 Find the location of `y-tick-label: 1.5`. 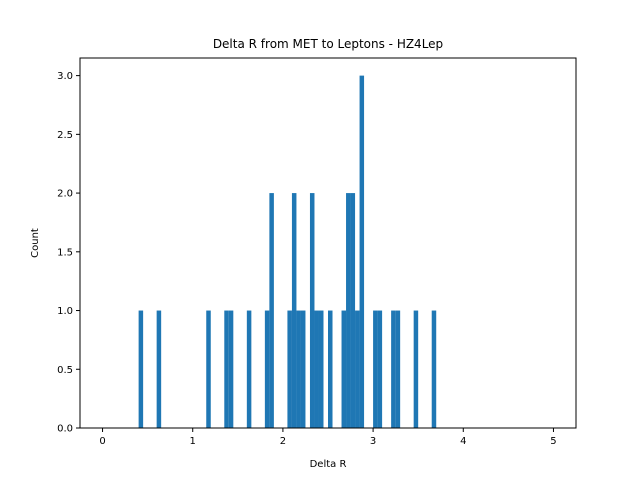

y-tick-label: 1.5 is located at coordinates (65, 252).